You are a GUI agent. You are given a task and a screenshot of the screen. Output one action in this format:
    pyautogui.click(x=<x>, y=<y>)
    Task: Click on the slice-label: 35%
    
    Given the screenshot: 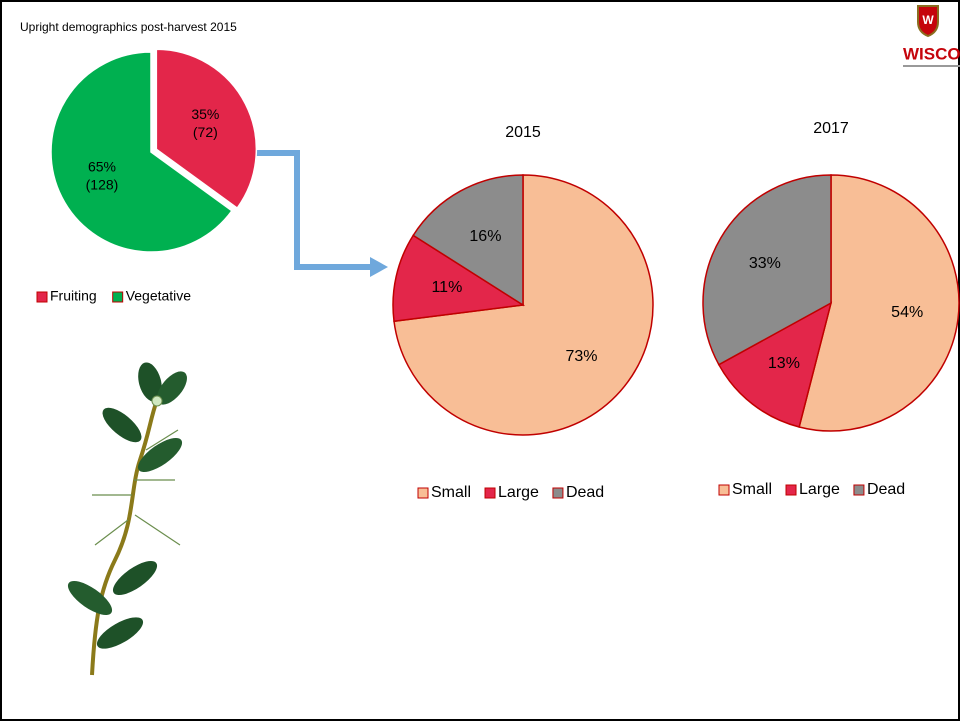 What is the action you would take?
    pyautogui.click(x=205, y=114)
    